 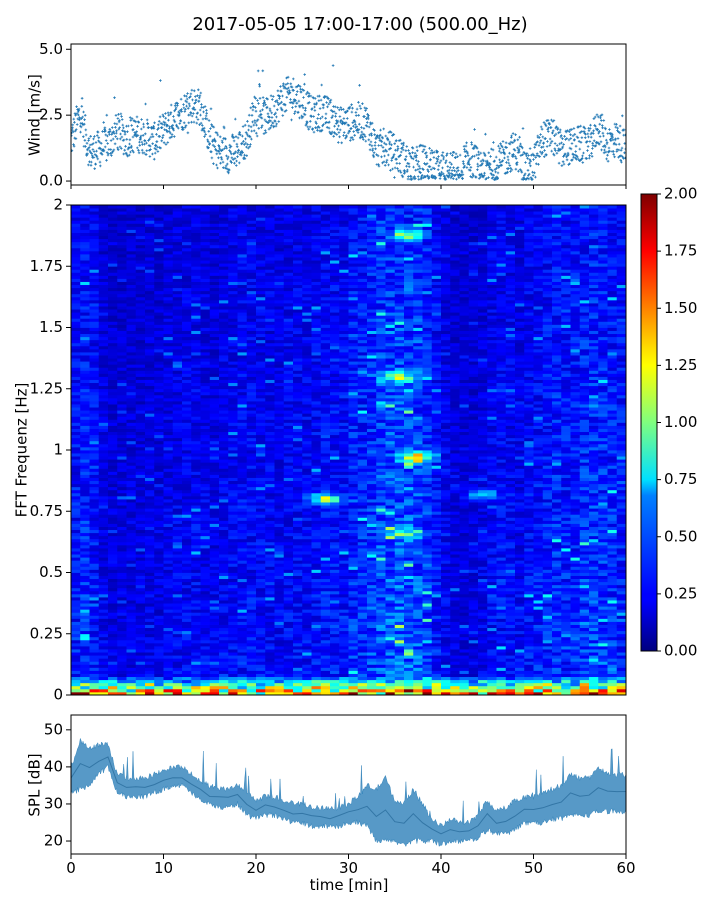 What do you see at coordinates (53, 766) in the screenshot?
I see `spl-y-tick-label: 40` at bounding box center [53, 766].